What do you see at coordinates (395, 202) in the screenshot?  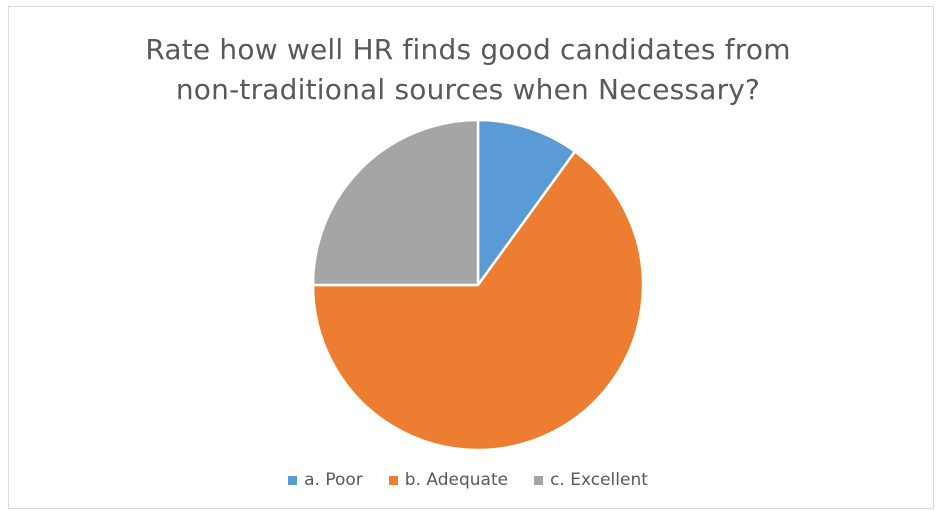 I see `pie-slice-c-excellent` at bounding box center [395, 202].